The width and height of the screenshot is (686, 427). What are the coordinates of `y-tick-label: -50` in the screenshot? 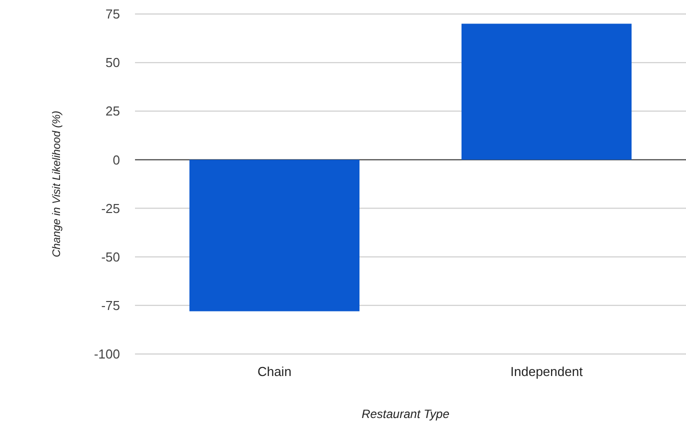 It's located at (110, 256).